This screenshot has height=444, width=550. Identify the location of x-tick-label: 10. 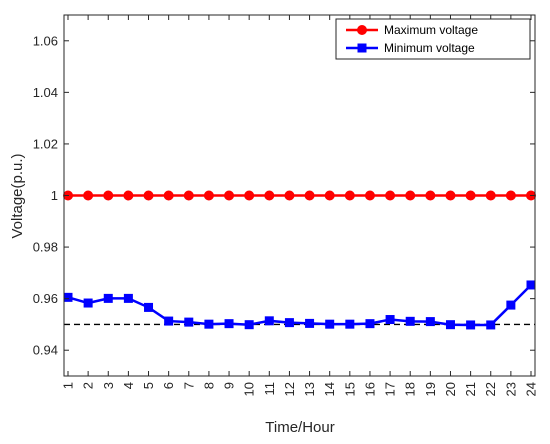
(249, 389).